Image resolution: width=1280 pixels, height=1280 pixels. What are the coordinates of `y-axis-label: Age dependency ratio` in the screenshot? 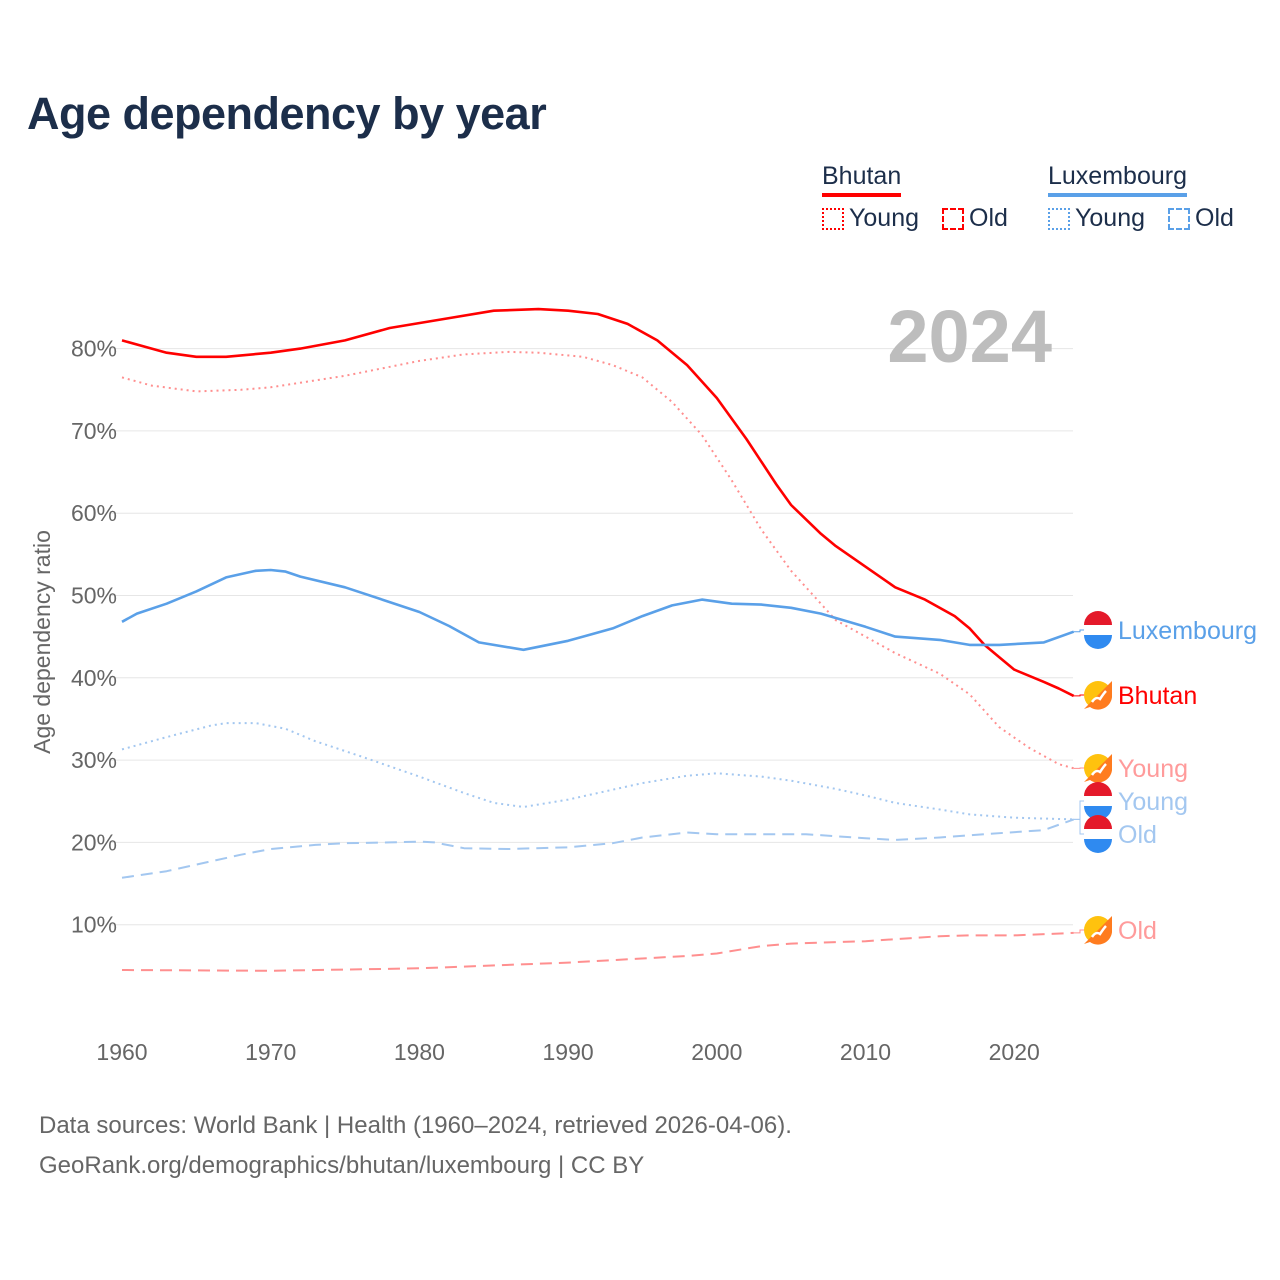 It's located at (42, 642).